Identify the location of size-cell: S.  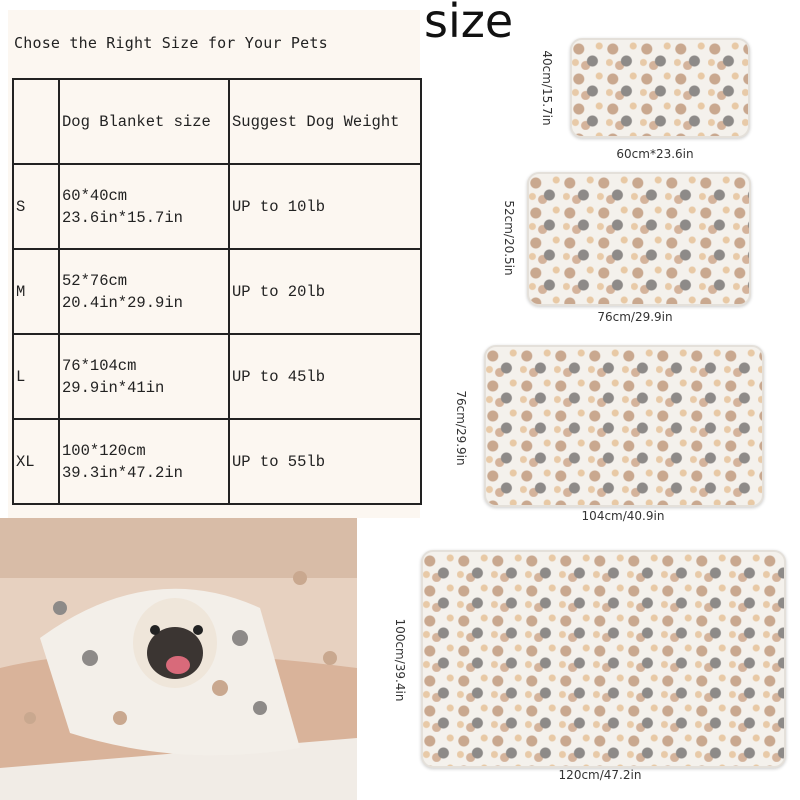
(36, 206).